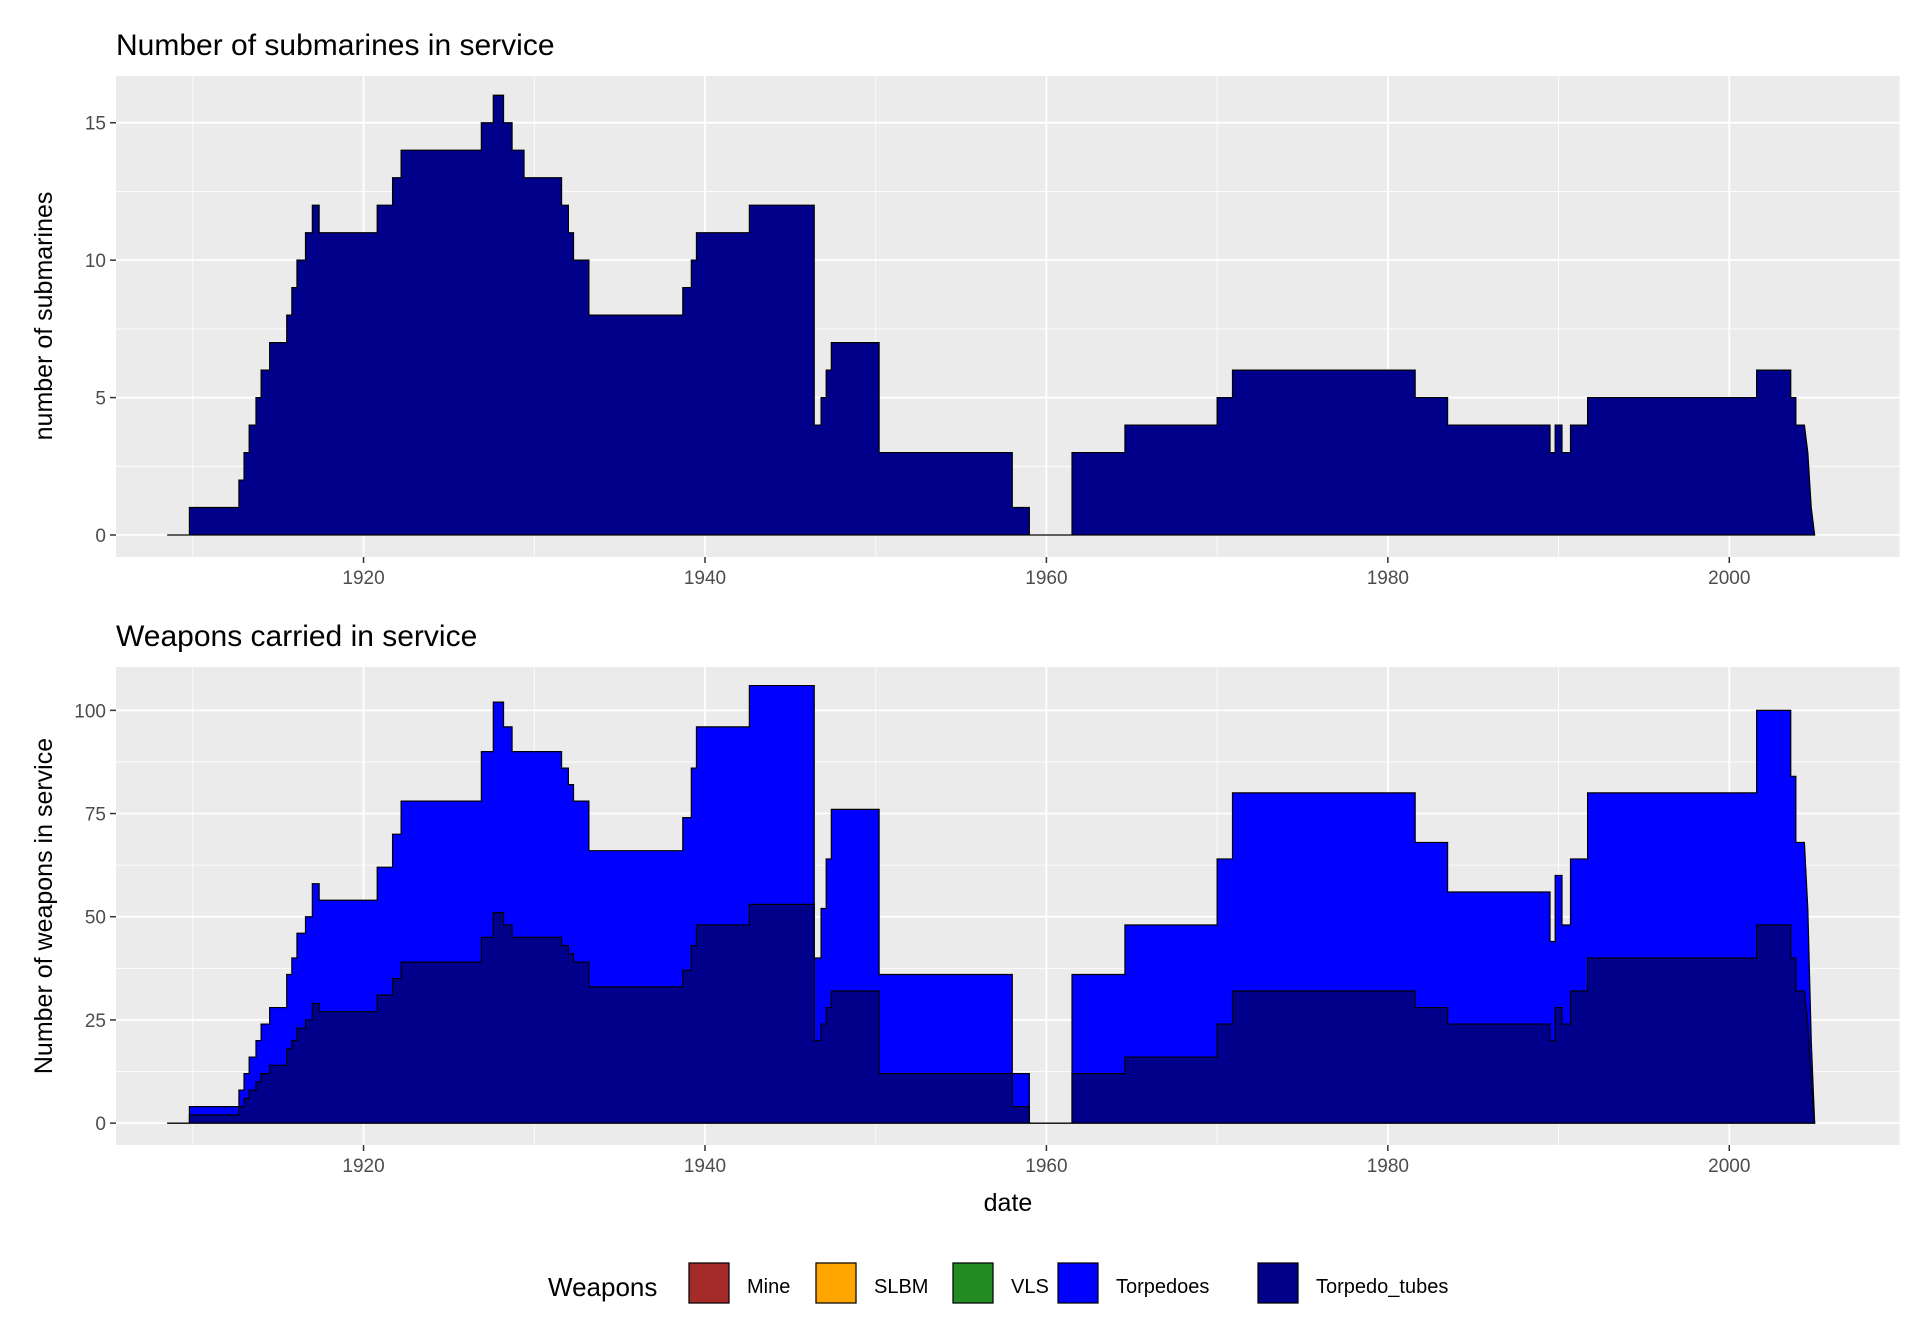 This screenshot has height=1344, width=1920. I want to click on chart-title: Weapons carried in service, so click(296, 636).